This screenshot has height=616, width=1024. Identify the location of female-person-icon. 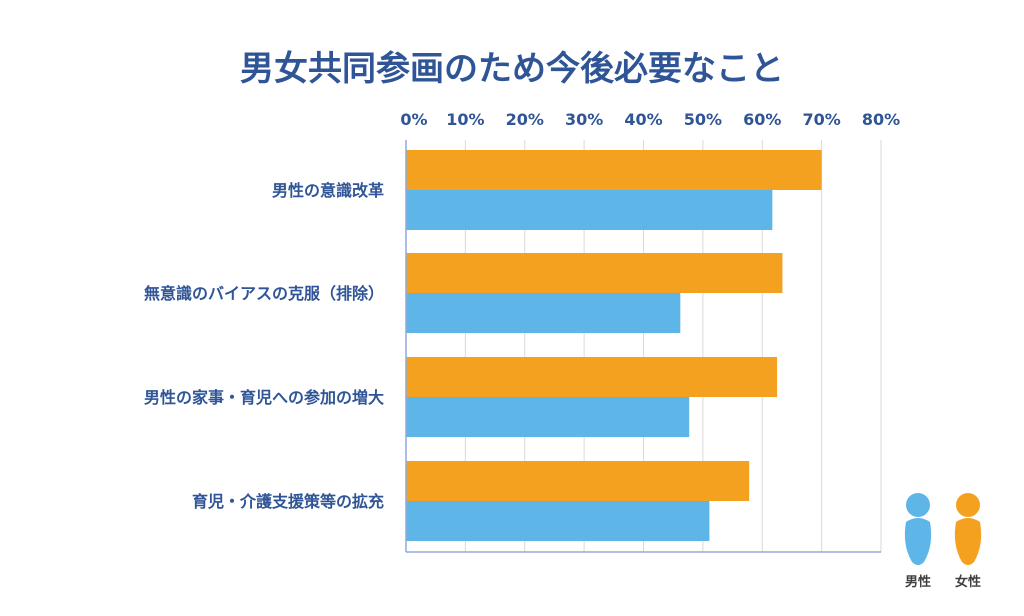
(968, 529).